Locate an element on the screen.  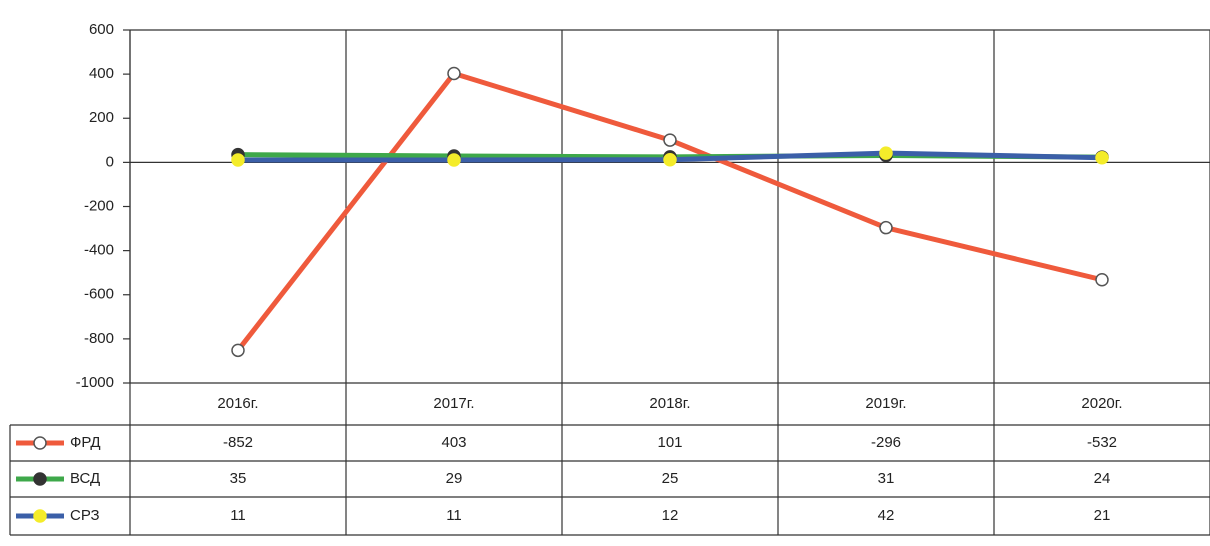
y-tick-label: -600 is located at coordinates (99, 294).